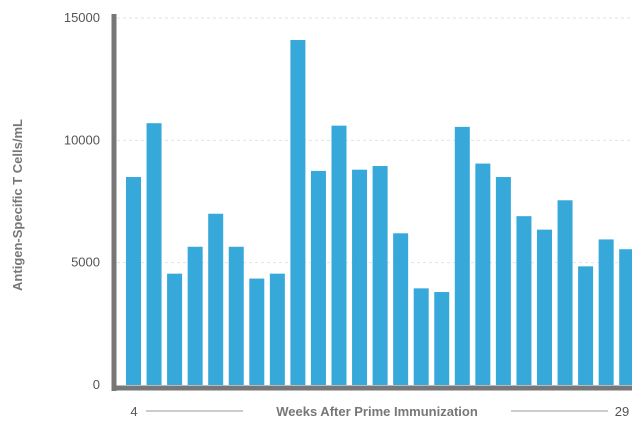 This screenshot has width=632, height=421. I want to click on y-tick-label: 0, so click(96, 384).